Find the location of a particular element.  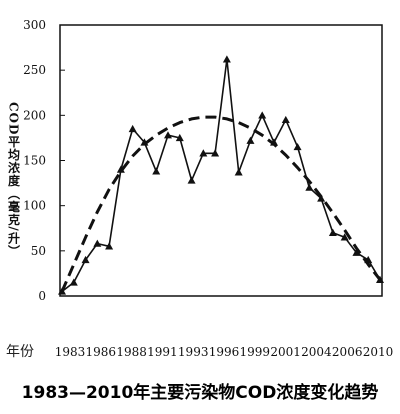

x-tick-label: 1993 is located at coordinates (193, 352).